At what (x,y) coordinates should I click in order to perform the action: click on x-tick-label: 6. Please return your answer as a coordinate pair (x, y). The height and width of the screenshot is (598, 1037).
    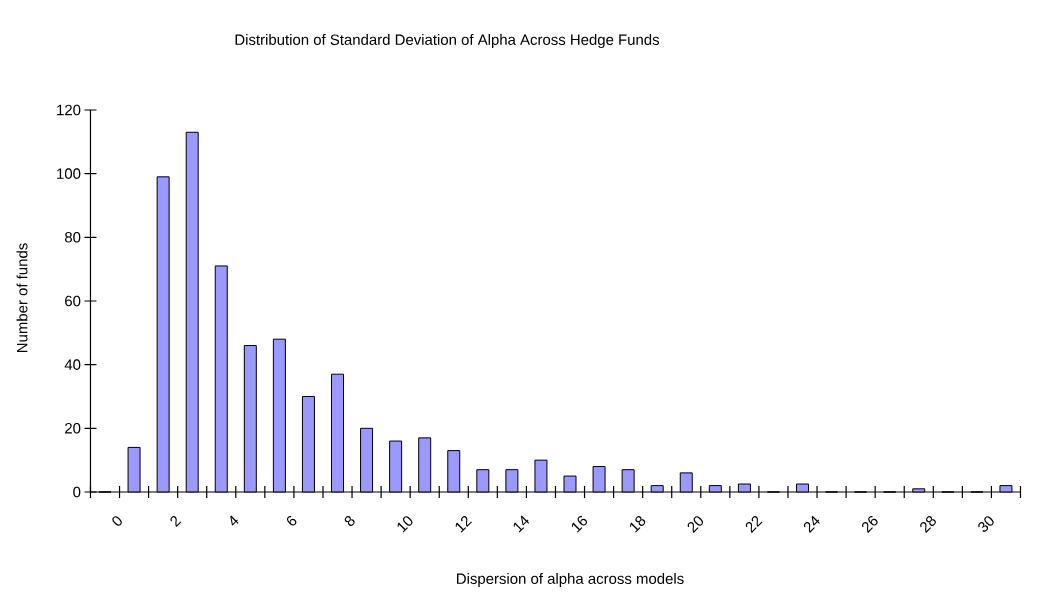
    Looking at the image, I should click on (291, 521).